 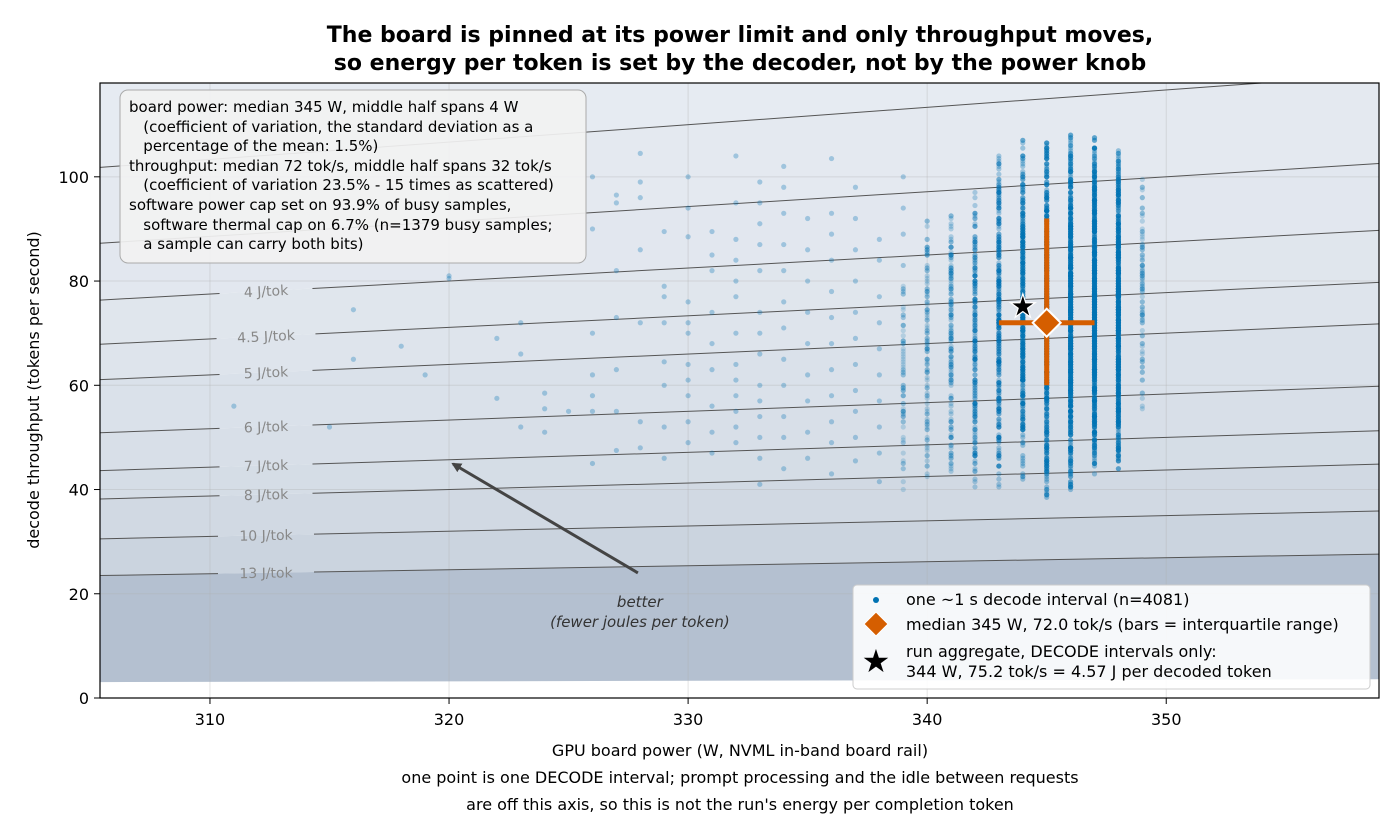 I want to click on iso-energy-label: 8 J/tok, so click(x=267, y=495).